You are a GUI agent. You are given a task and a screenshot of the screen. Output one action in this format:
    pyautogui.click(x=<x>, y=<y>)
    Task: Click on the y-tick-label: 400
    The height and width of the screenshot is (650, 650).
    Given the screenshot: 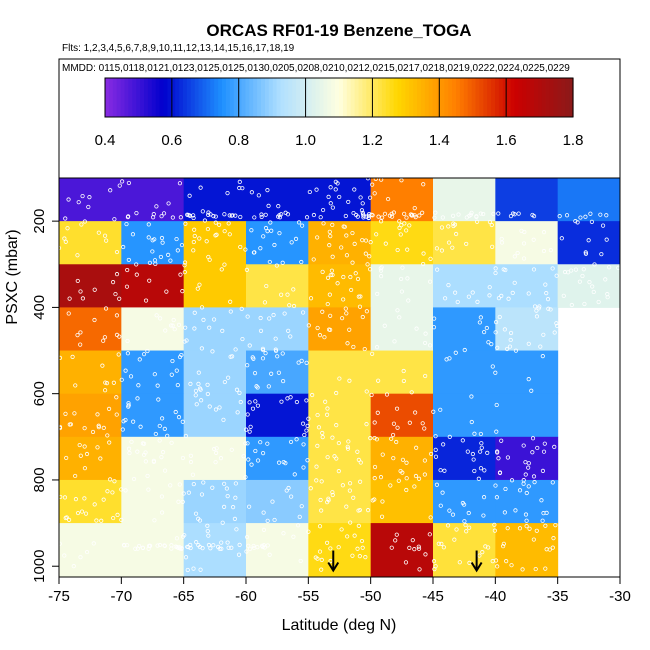 What is the action you would take?
    pyautogui.click(x=39, y=307)
    